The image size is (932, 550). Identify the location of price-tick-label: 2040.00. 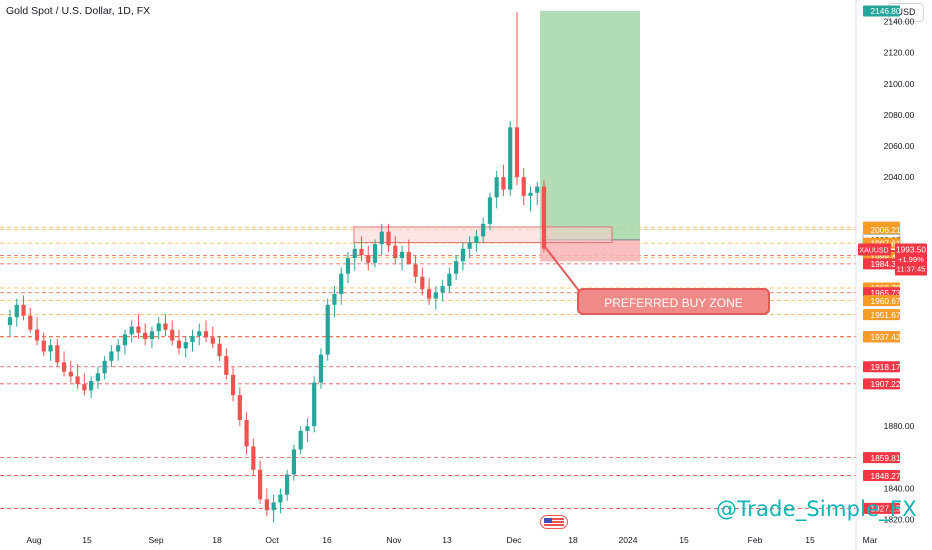
(899, 177).